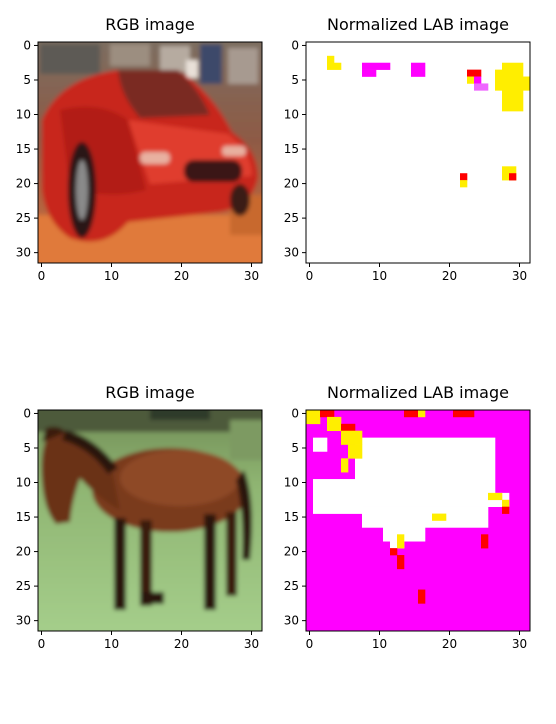  What do you see at coordinates (149, 24) in the screenshot?
I see `panel-title: RGB image` at bounding box center [149, 24].